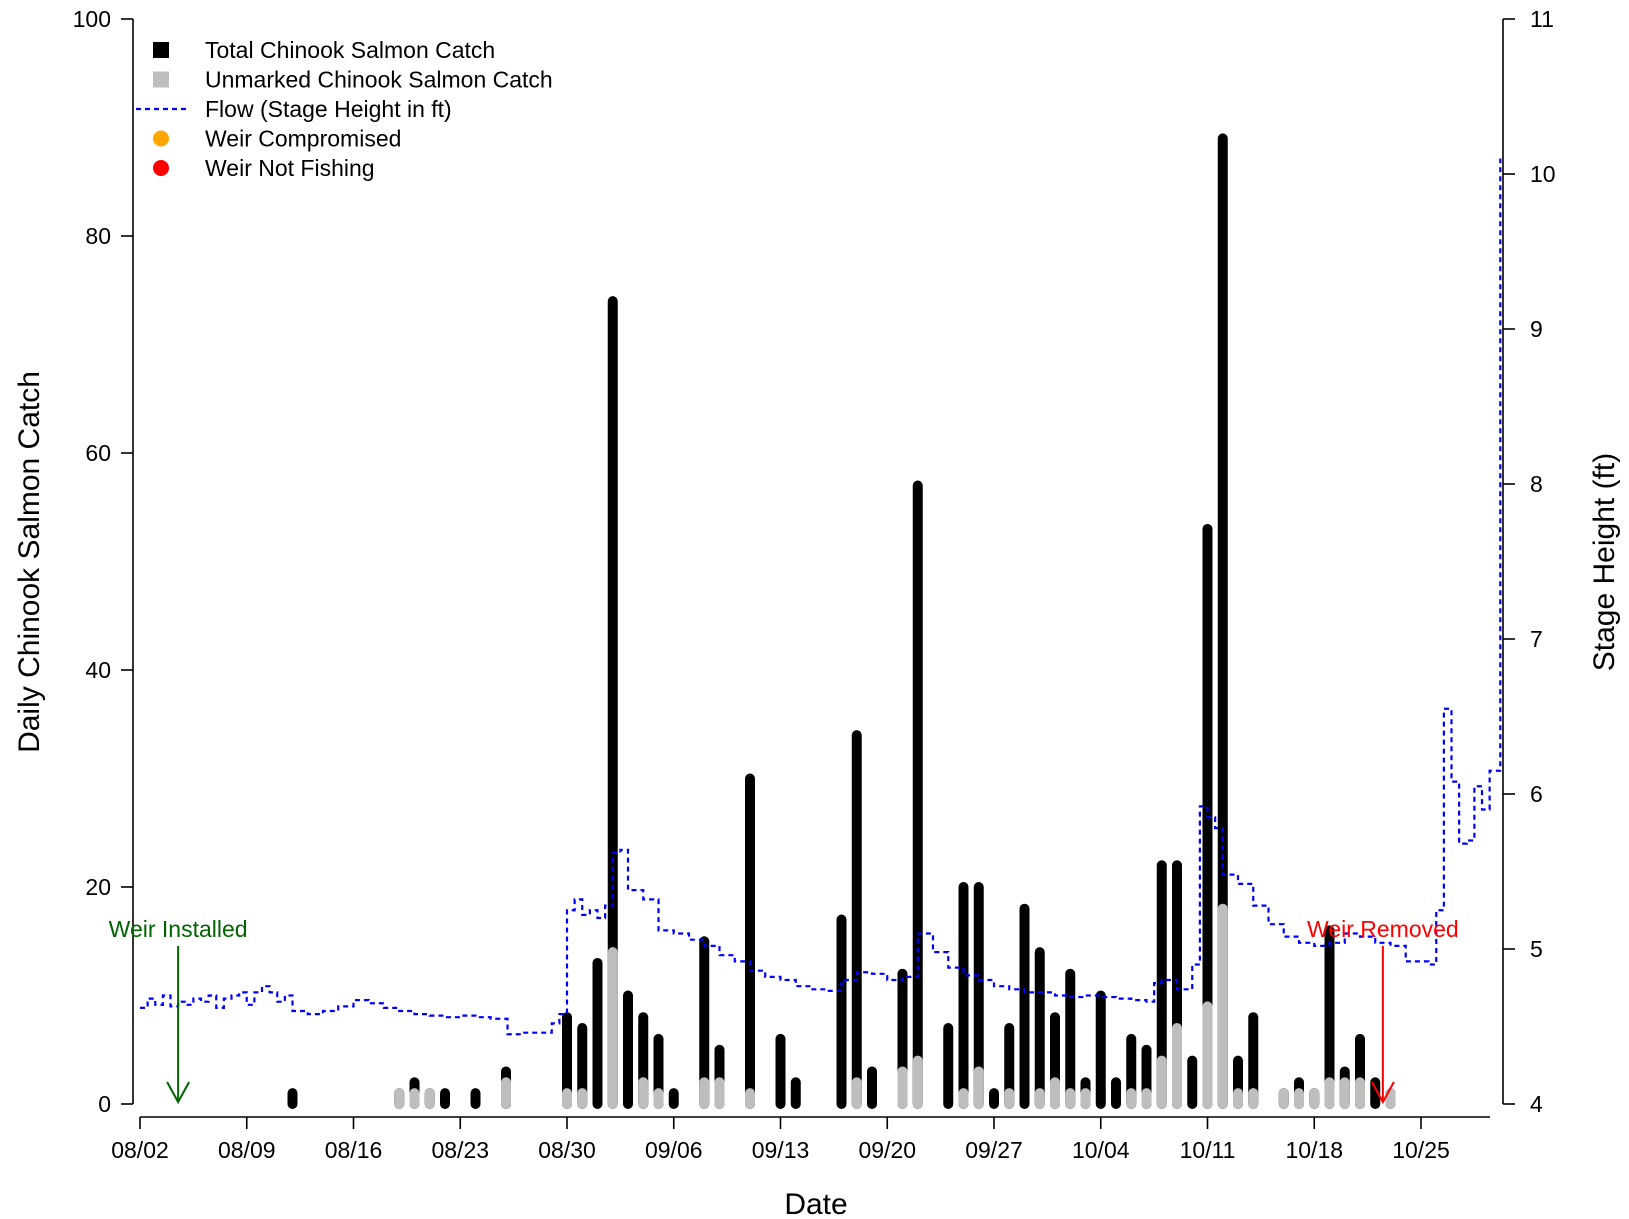  What do you see at coordinates (994, 1150) in the screenshot?
I see `x-tick-label: 09/27` at bounding box center [994, 1150].